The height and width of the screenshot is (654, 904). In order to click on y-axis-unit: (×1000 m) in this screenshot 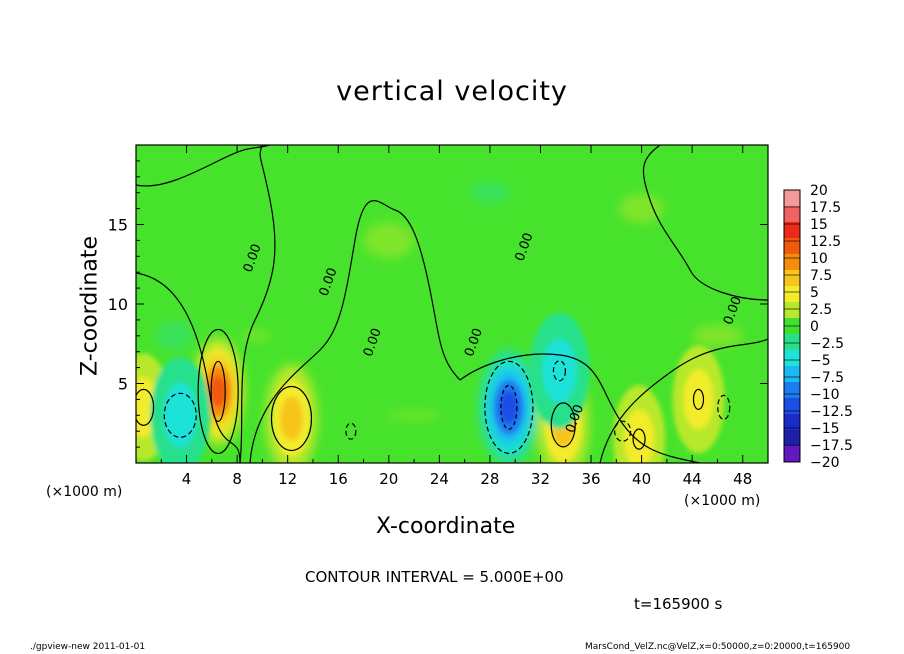, I will do `click(84, 492)`.